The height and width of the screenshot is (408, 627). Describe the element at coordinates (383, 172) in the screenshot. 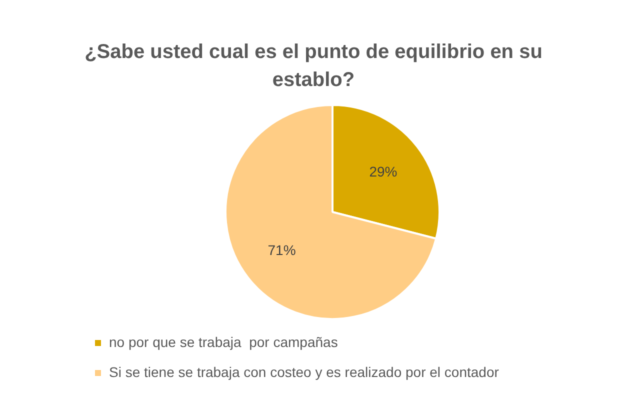

I see `data-label: 29%` at that location.